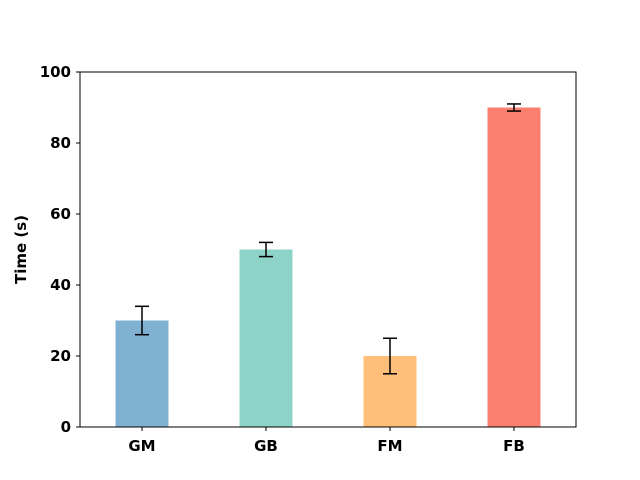 The width and height of the screenshot is (640, 480). What do you see at coordinates (514, 107) in the screenshot?
I see `error-bar-fb` at bounding box center [514, 107].